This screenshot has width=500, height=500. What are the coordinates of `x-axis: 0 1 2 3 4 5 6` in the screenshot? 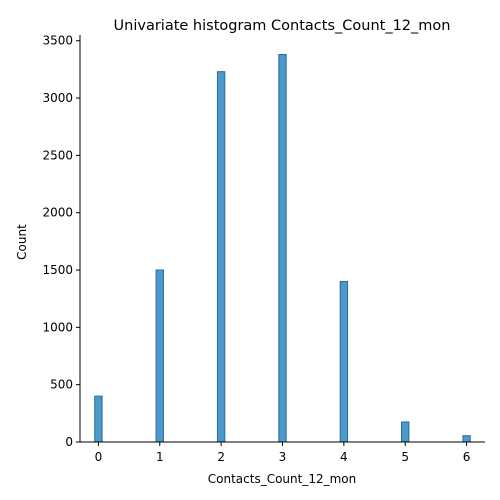 It's located at (282, 452).